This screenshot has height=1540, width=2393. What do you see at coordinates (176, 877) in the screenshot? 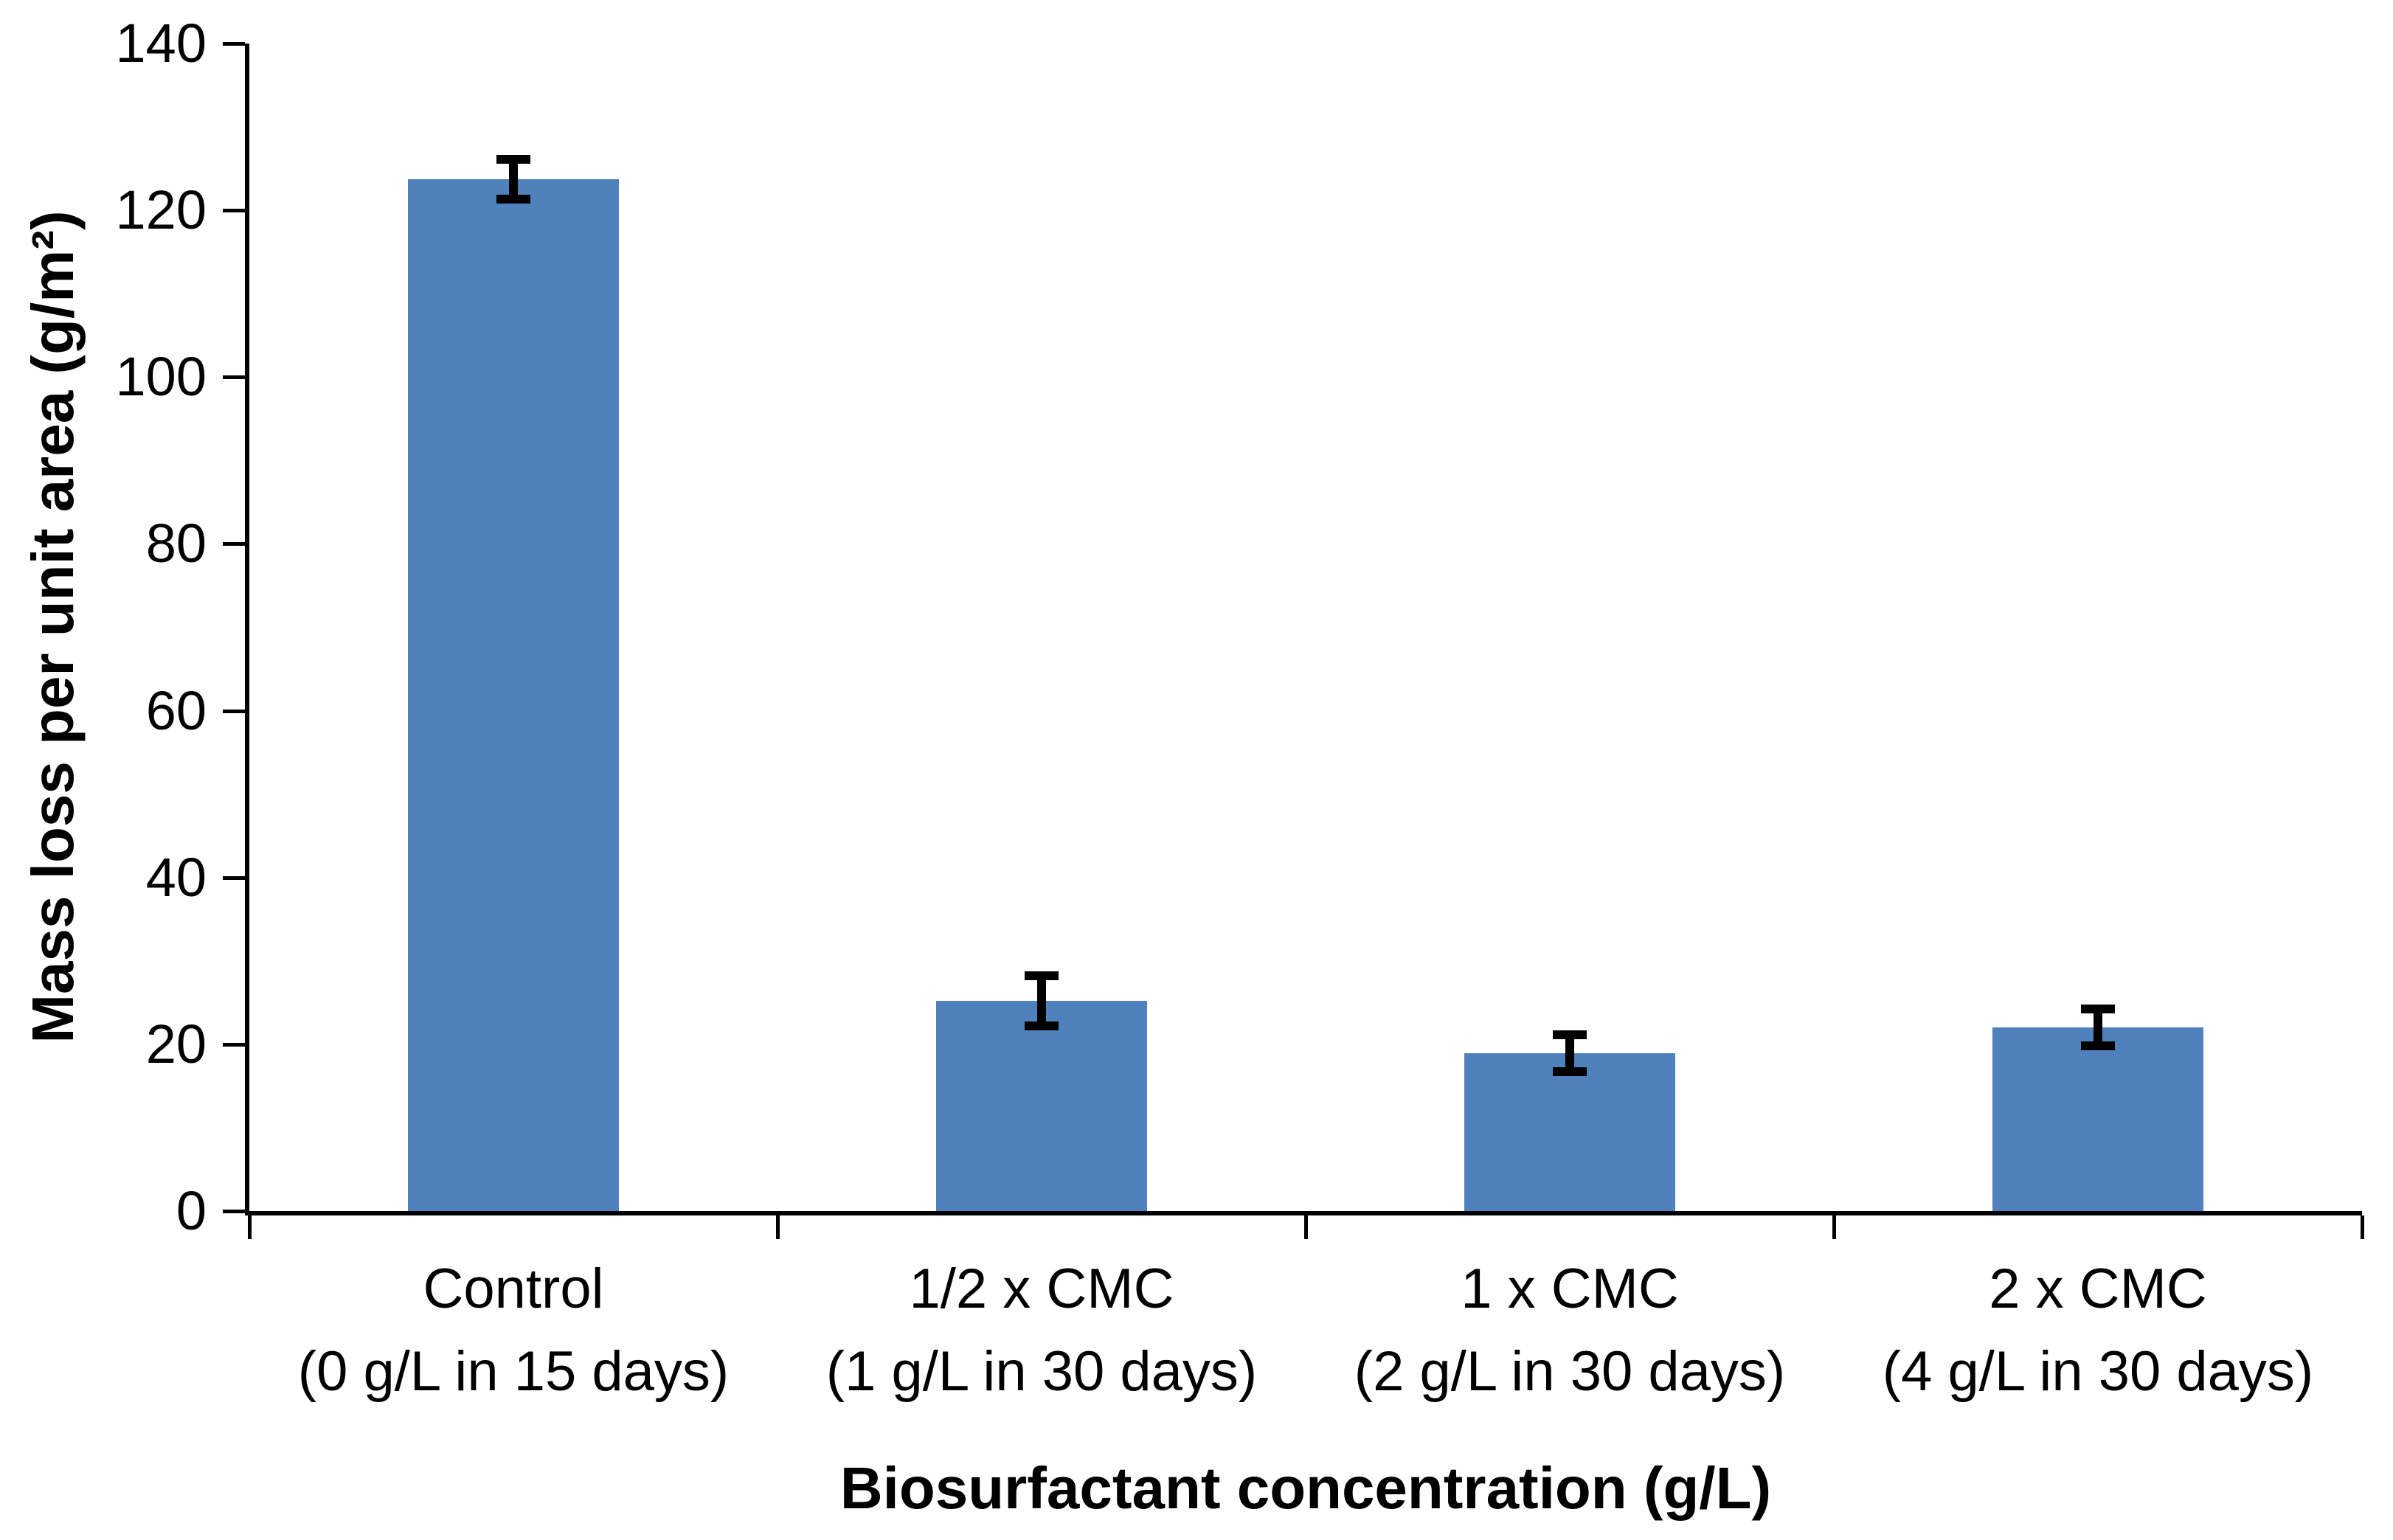
I see `y-tick-label: 40` at bounding box center [176, 877].